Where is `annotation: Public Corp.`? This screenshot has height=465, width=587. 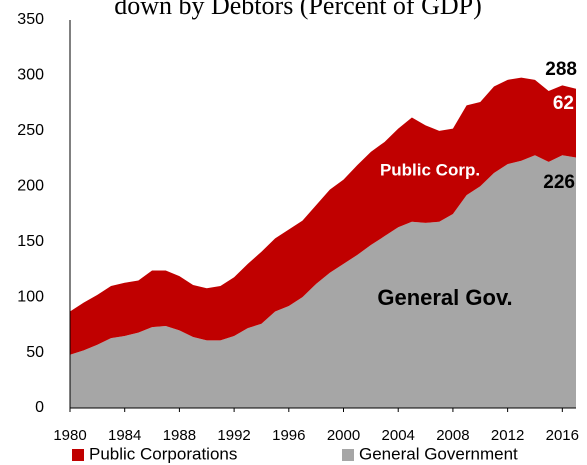
annotation: Public Corp. is located at coordinates (430, 169).